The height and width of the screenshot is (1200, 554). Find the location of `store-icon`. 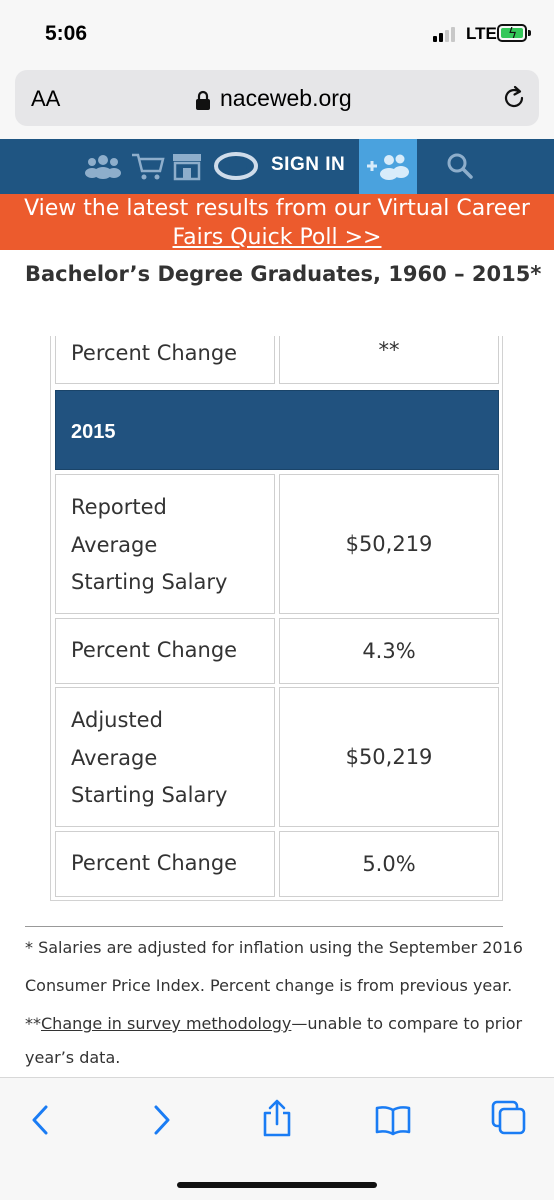

store-icon is located at coordinates (187, 166).